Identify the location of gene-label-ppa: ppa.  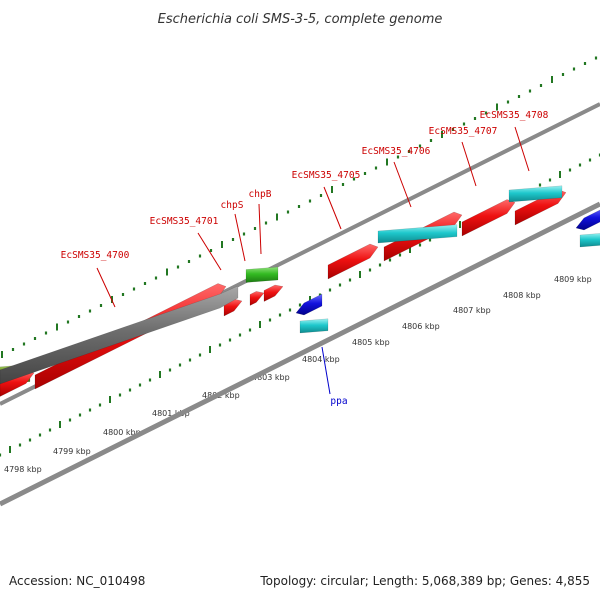
(338, 401).